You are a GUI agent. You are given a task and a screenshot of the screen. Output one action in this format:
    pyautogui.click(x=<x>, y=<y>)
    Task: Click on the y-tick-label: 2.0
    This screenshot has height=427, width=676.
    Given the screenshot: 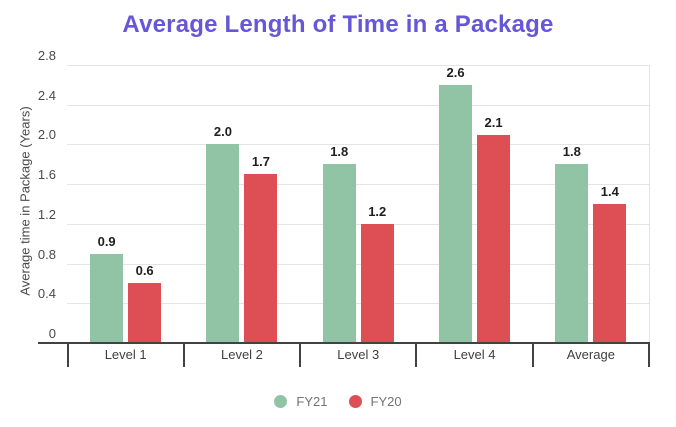 What is the action you would take?
    pyautogui.click(x=46, y=135)
    